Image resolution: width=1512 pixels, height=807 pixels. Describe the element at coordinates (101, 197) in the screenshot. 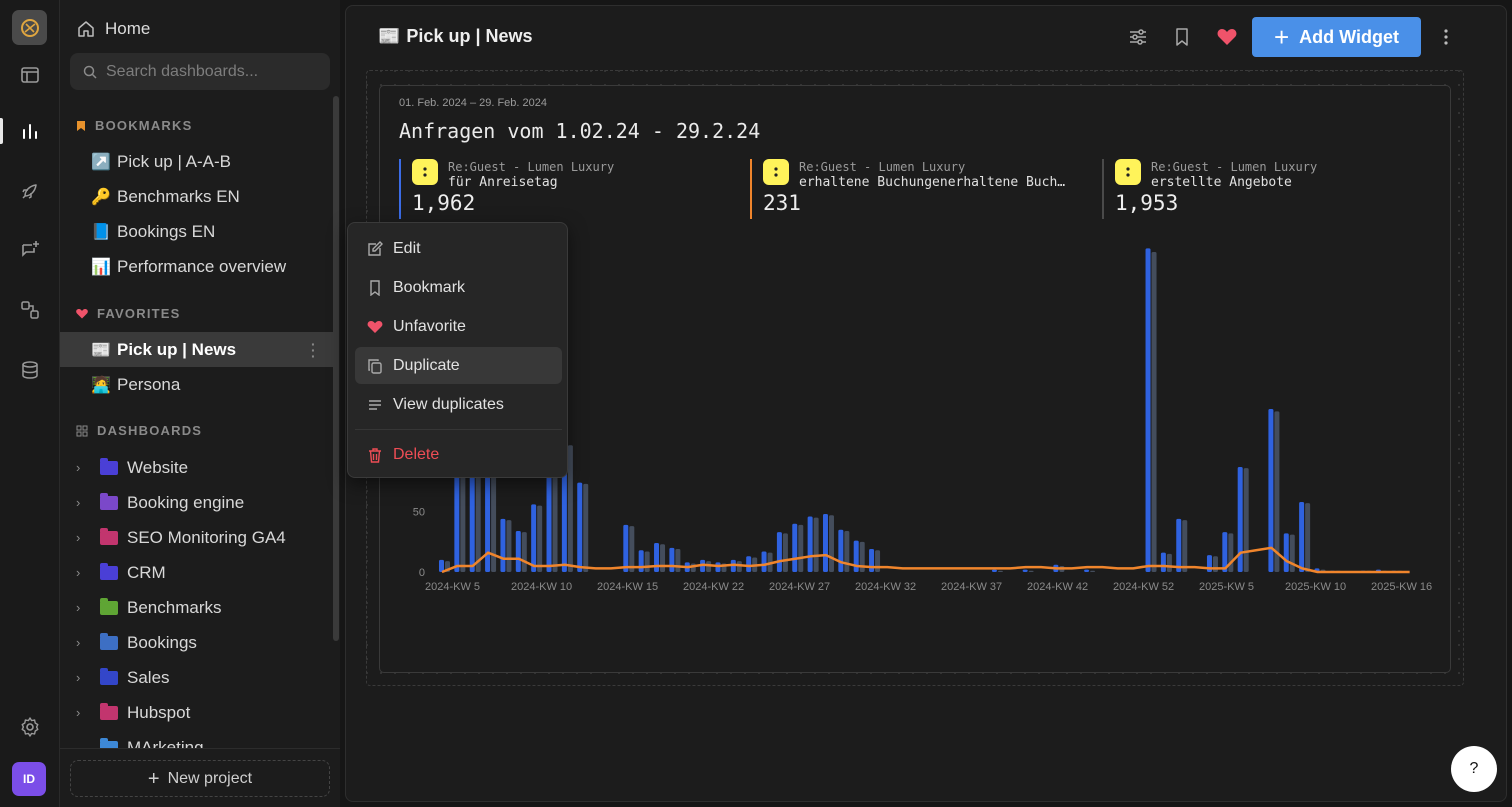

I see `dashboard-emoji: 🔑` at that location.